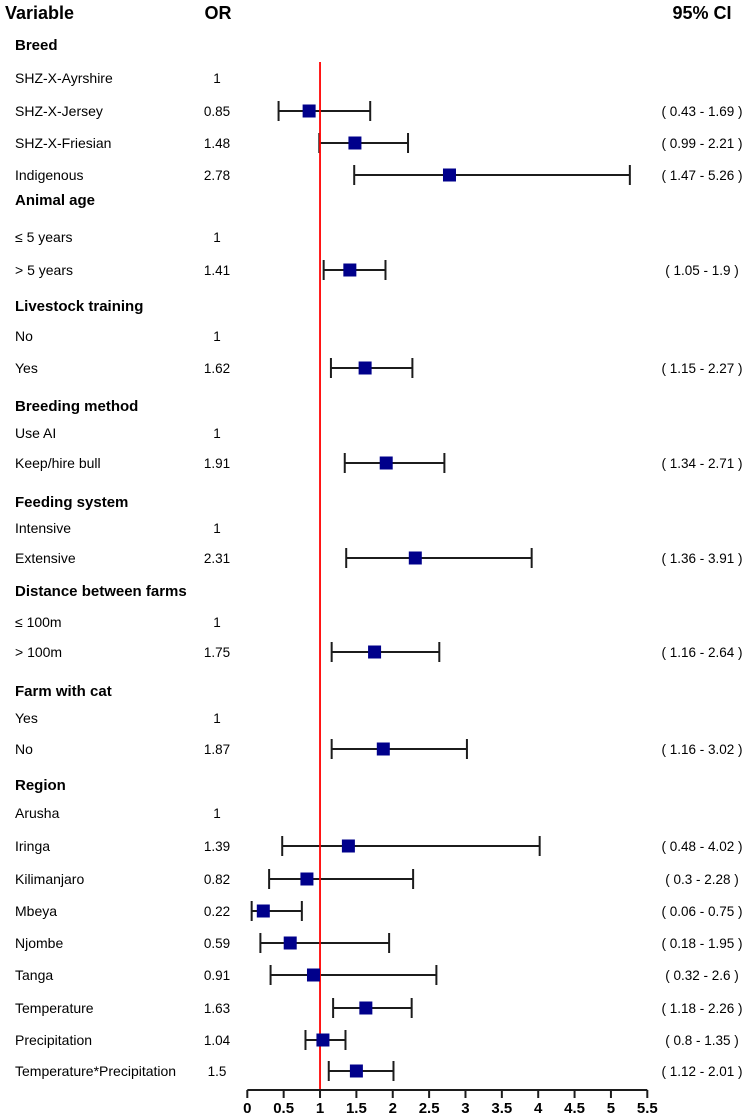 The width and height of the screenshot is (750, 1120). Describe the element at coordinates (36, 45) in the screenshot. I see `group-label: Breed` at that location.